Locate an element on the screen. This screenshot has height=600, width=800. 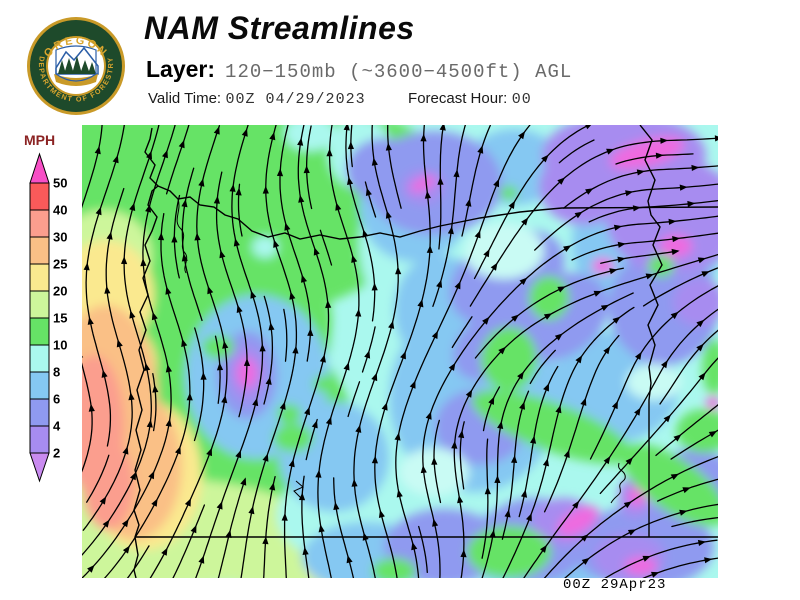
coastline is located at coordinates (146, 352).